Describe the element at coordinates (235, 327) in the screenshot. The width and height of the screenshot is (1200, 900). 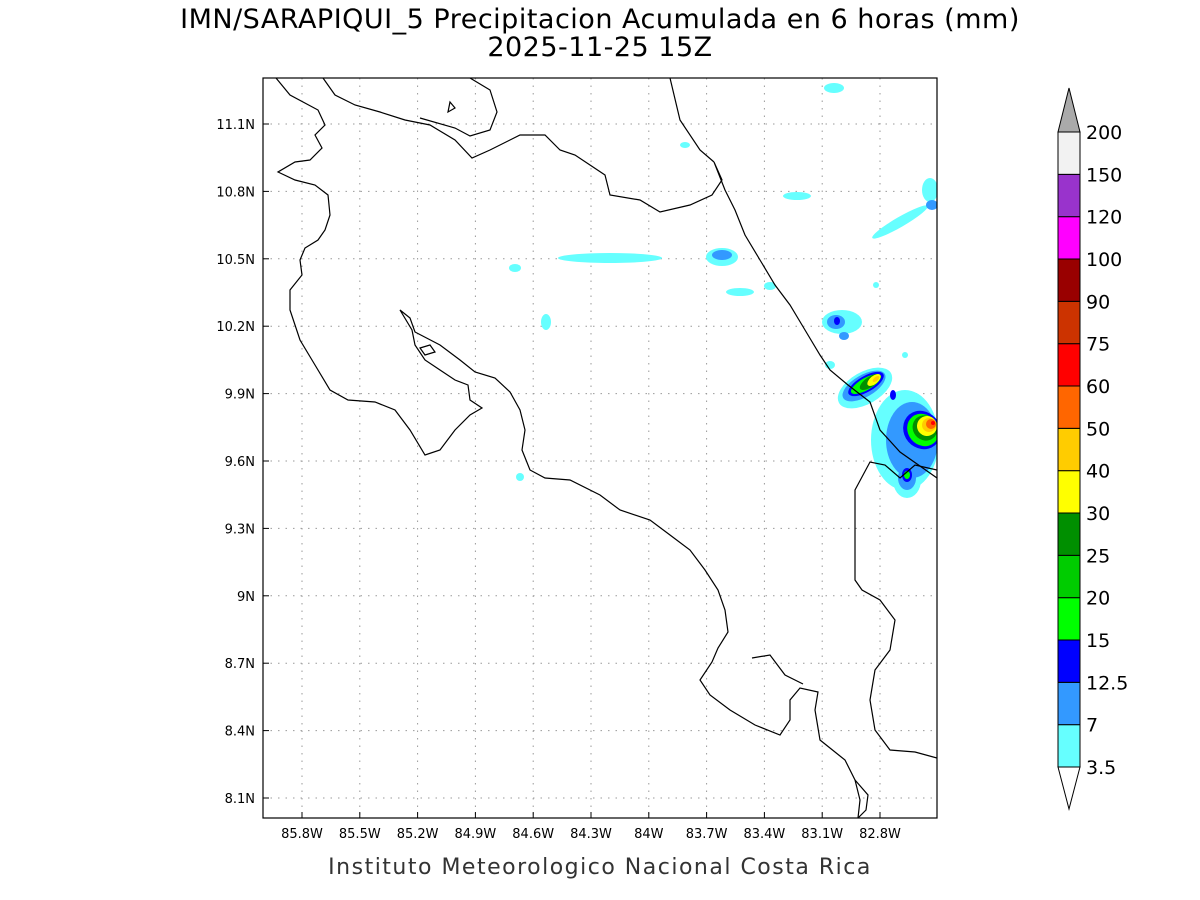
I see `lat-tick-label: 10.2N` at that location.